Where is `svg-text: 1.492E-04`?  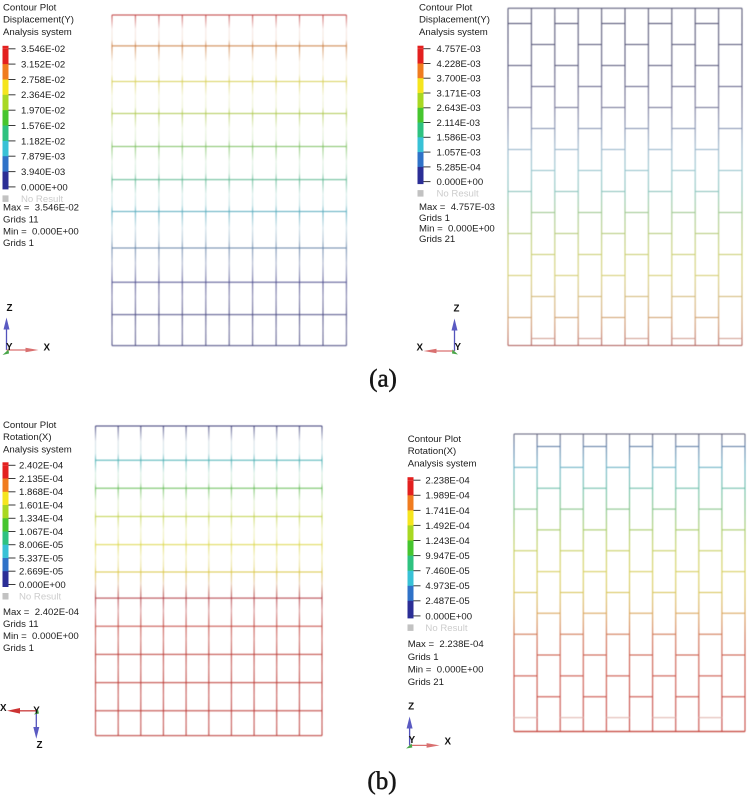
svg-text: 1.492E-04 is located at coordinates (447, 526).